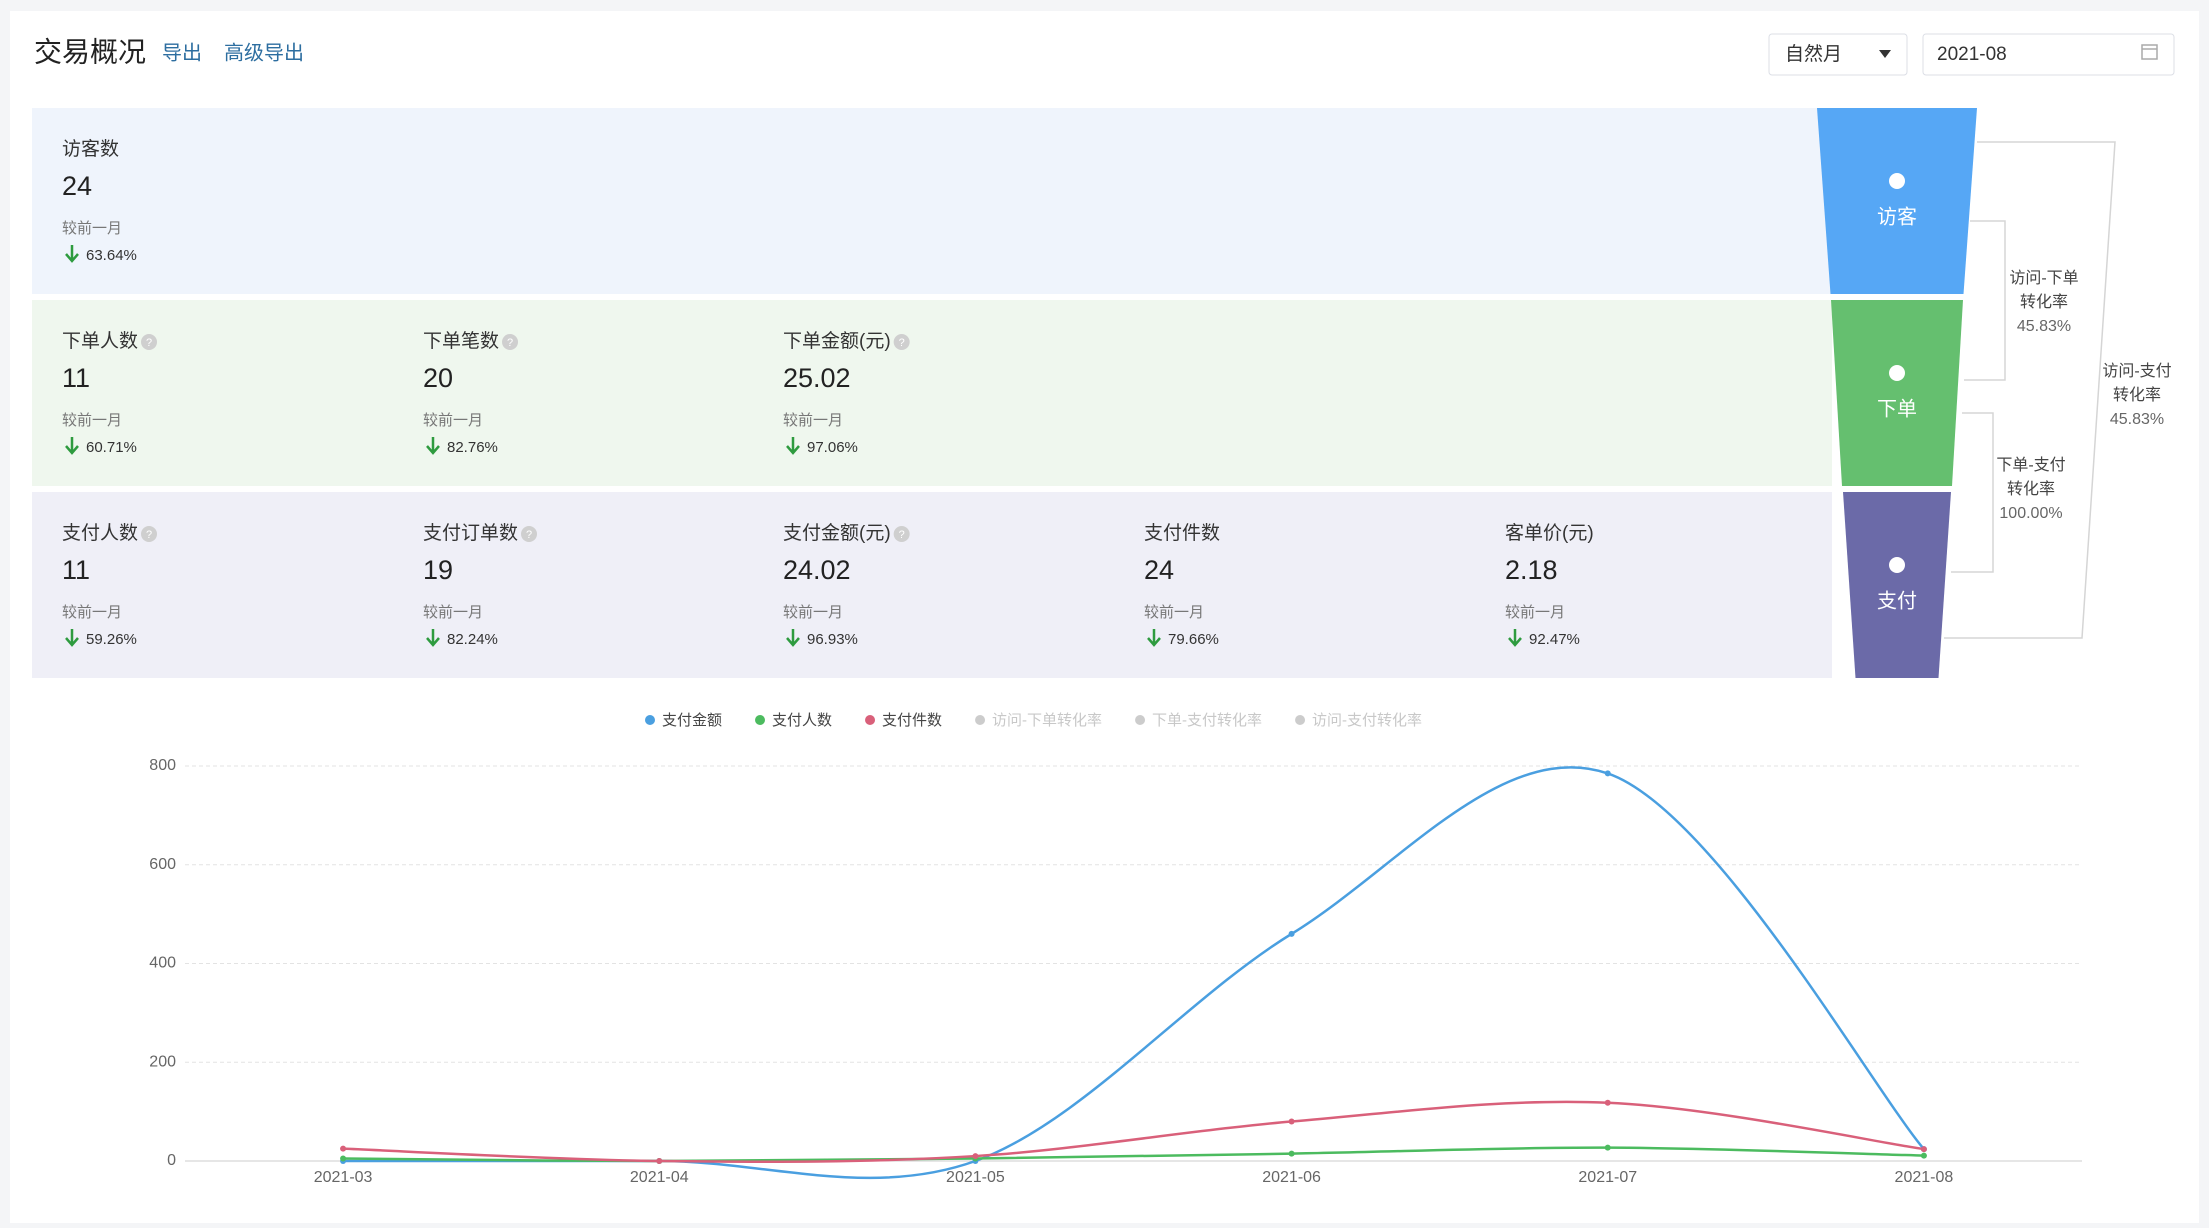 The image size is (2209, 1228). Describe the element at coordinates (182, 52) in the screenshot. I see `header-link: 导出` at that location.